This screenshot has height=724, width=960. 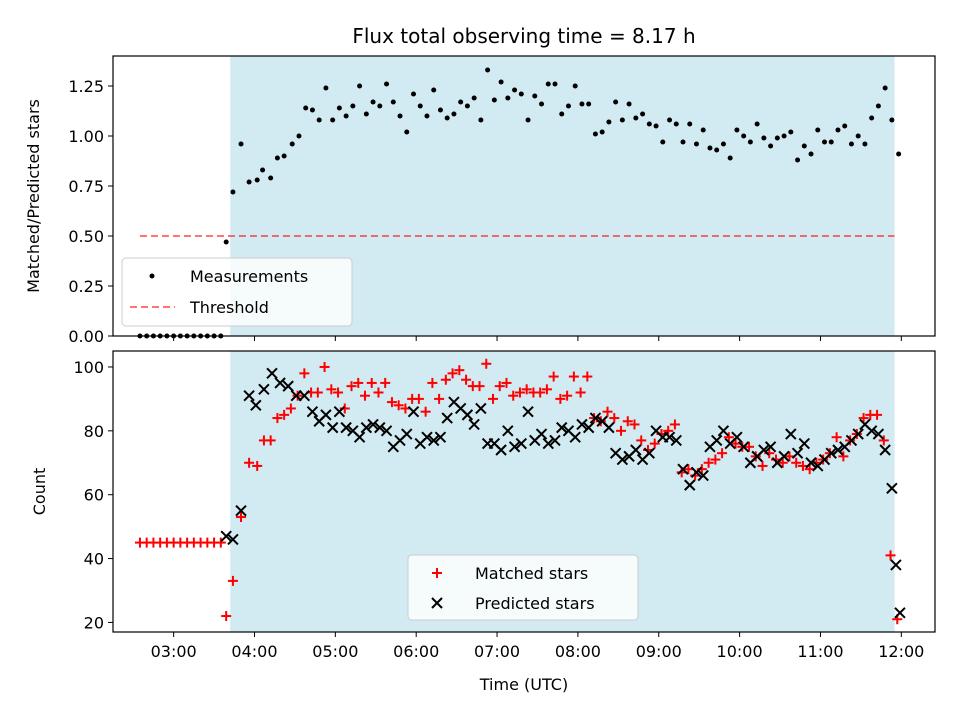 I want to click on x-tick-label: 09:00, so click(x=659, y=651).